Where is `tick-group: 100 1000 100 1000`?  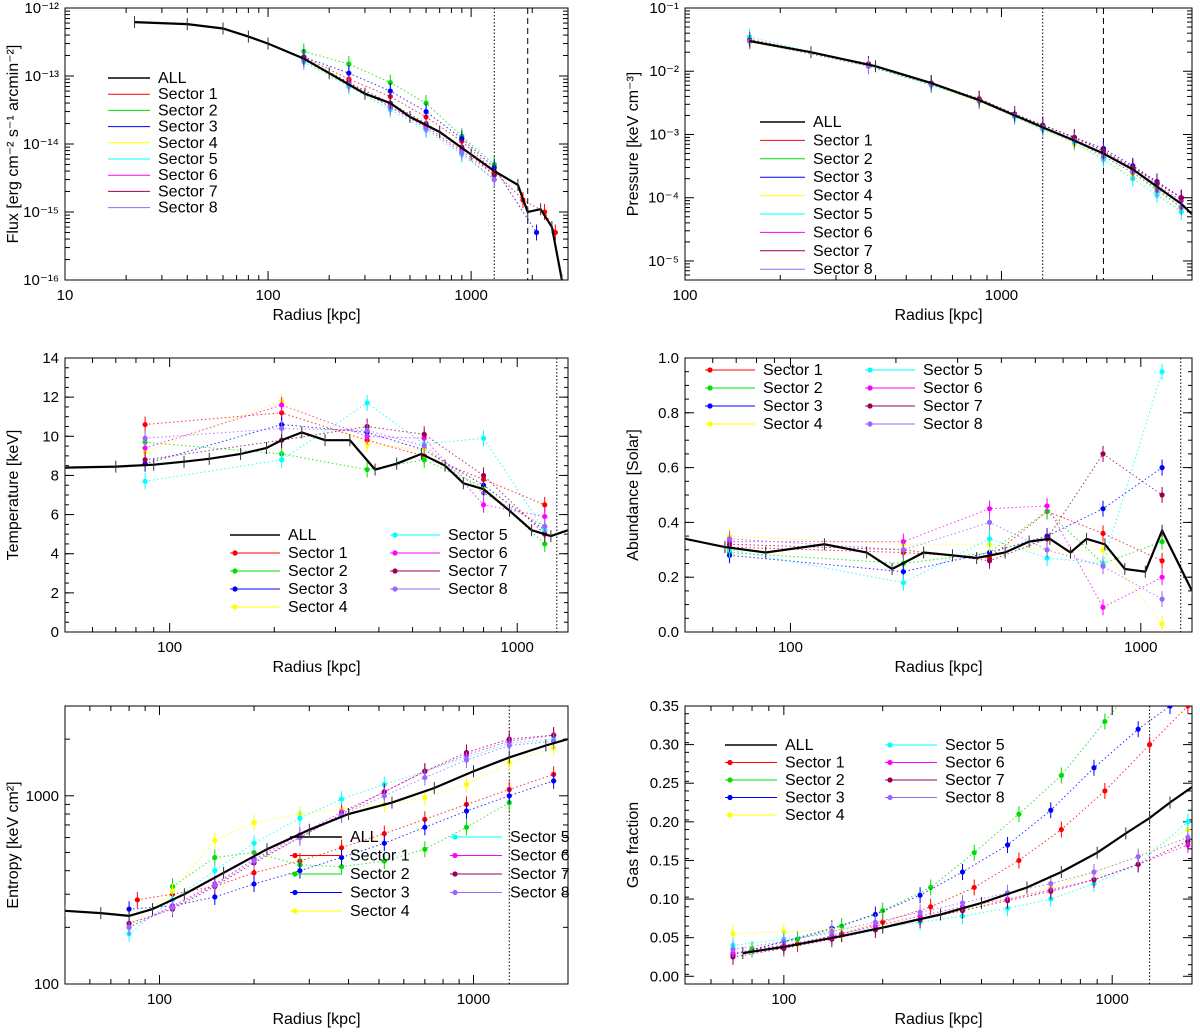 tick-group: 100 1000 100 1000 is located at coordinates (297, 856).